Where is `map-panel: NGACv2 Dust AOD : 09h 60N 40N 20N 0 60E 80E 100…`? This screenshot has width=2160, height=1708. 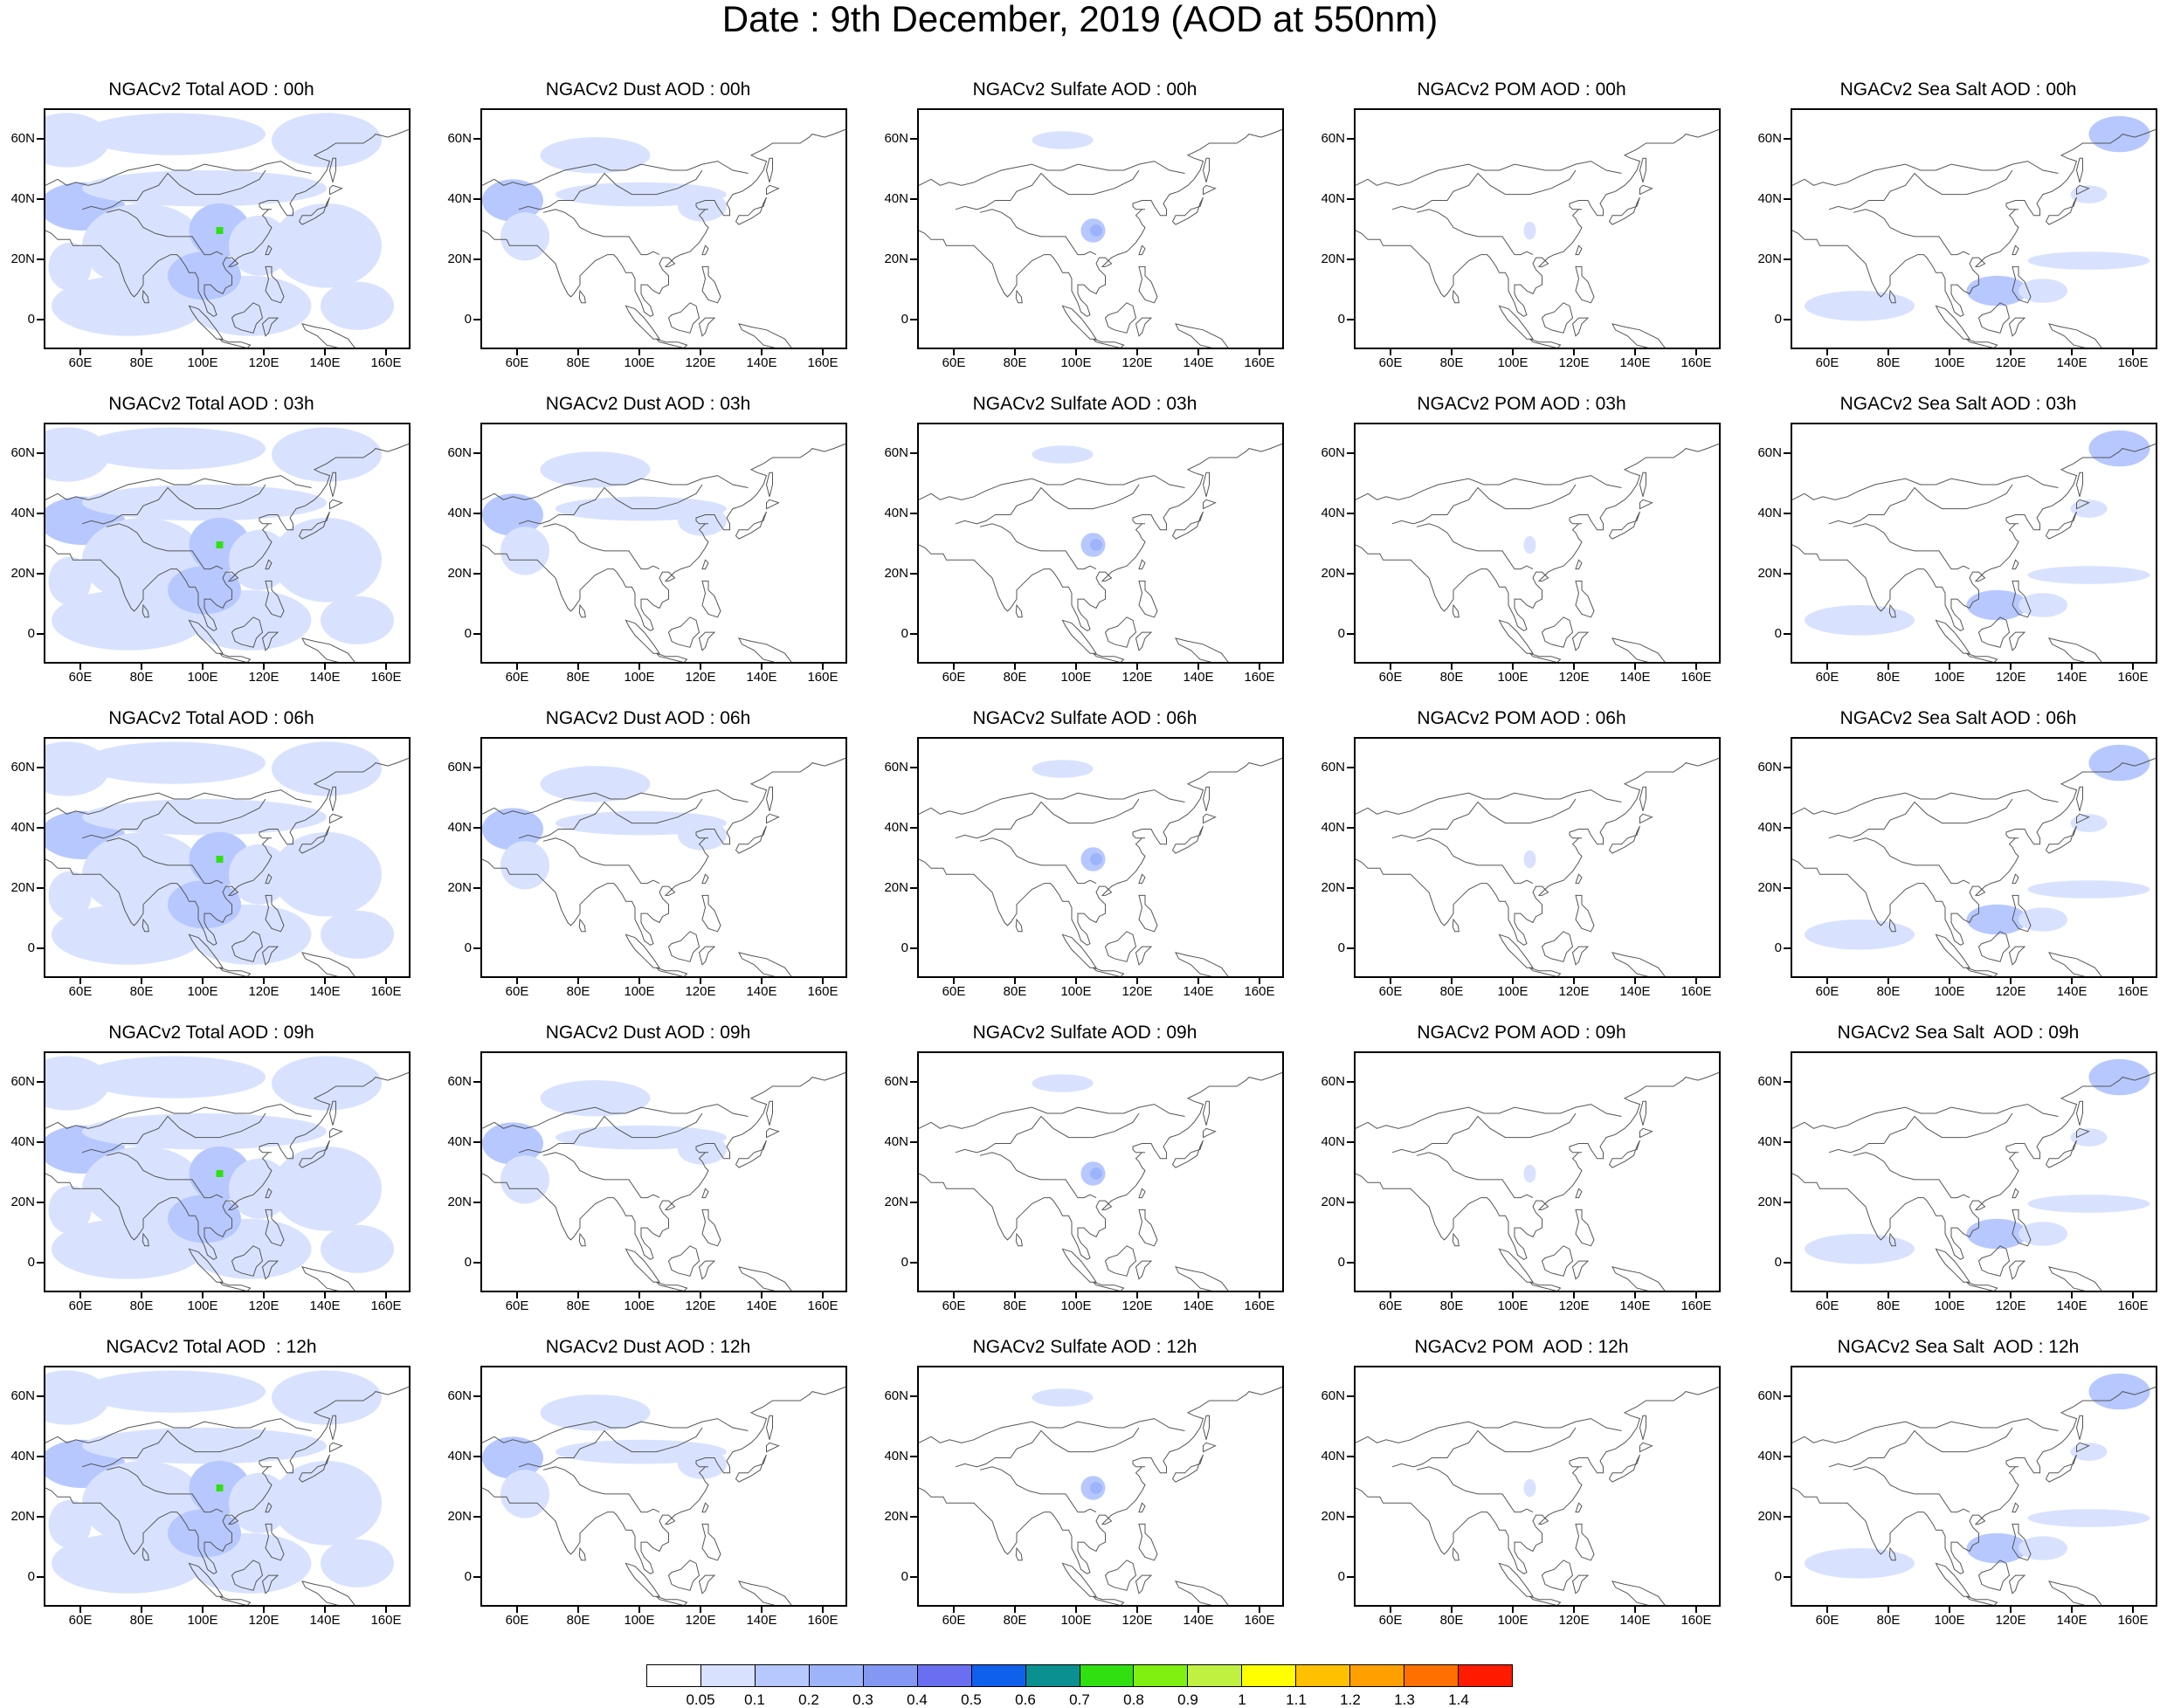
map-panel: NGACv2 Dust AOD : 09h 60N 40N 20N 0 60E 80E 100… is located at coordinates (648, 1172).